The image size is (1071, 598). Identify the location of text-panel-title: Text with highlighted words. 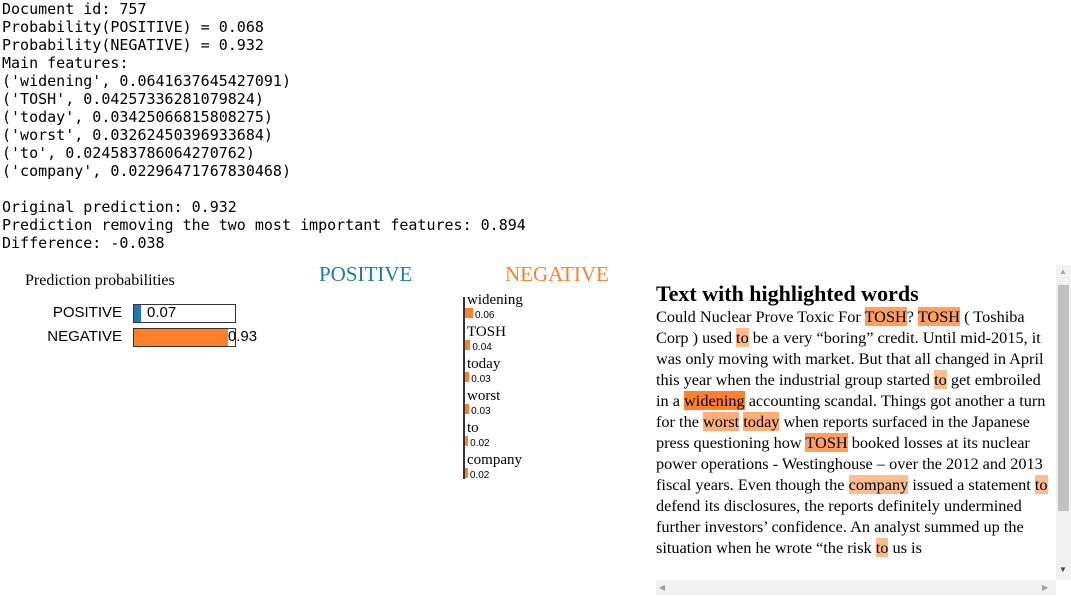
(787, 293).